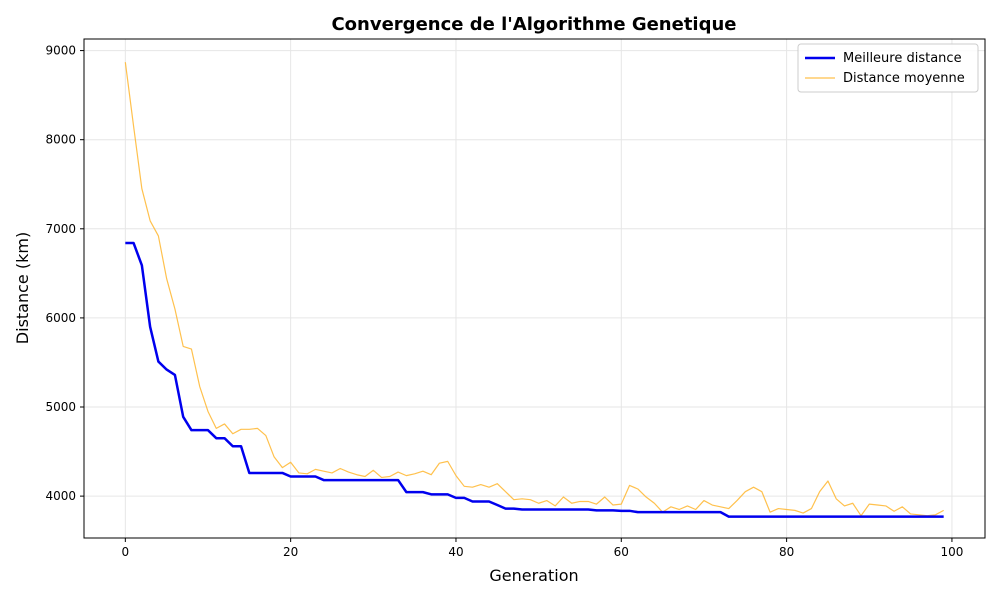  Describe the element at coordinates (60, 140) in the screenshot. I see `y-tick-label: 8000` at that location.